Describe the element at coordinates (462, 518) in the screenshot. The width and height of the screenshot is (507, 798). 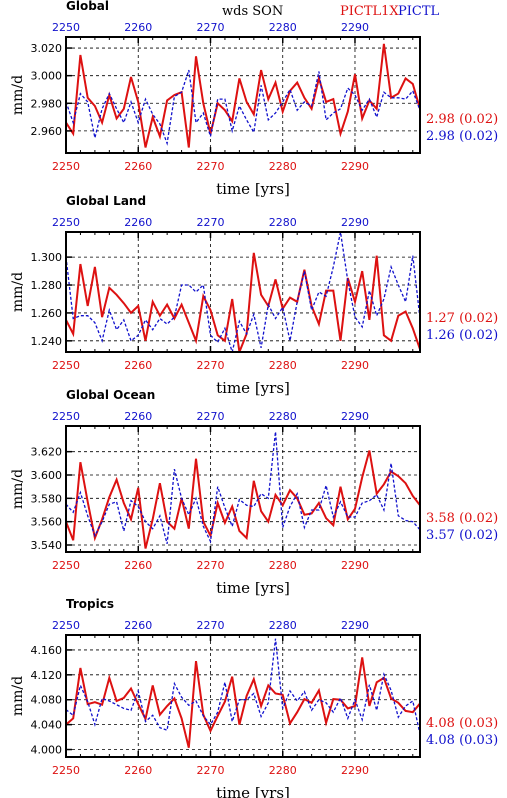
I see `series-stat-red: 3.58 (0.02)` at that location.